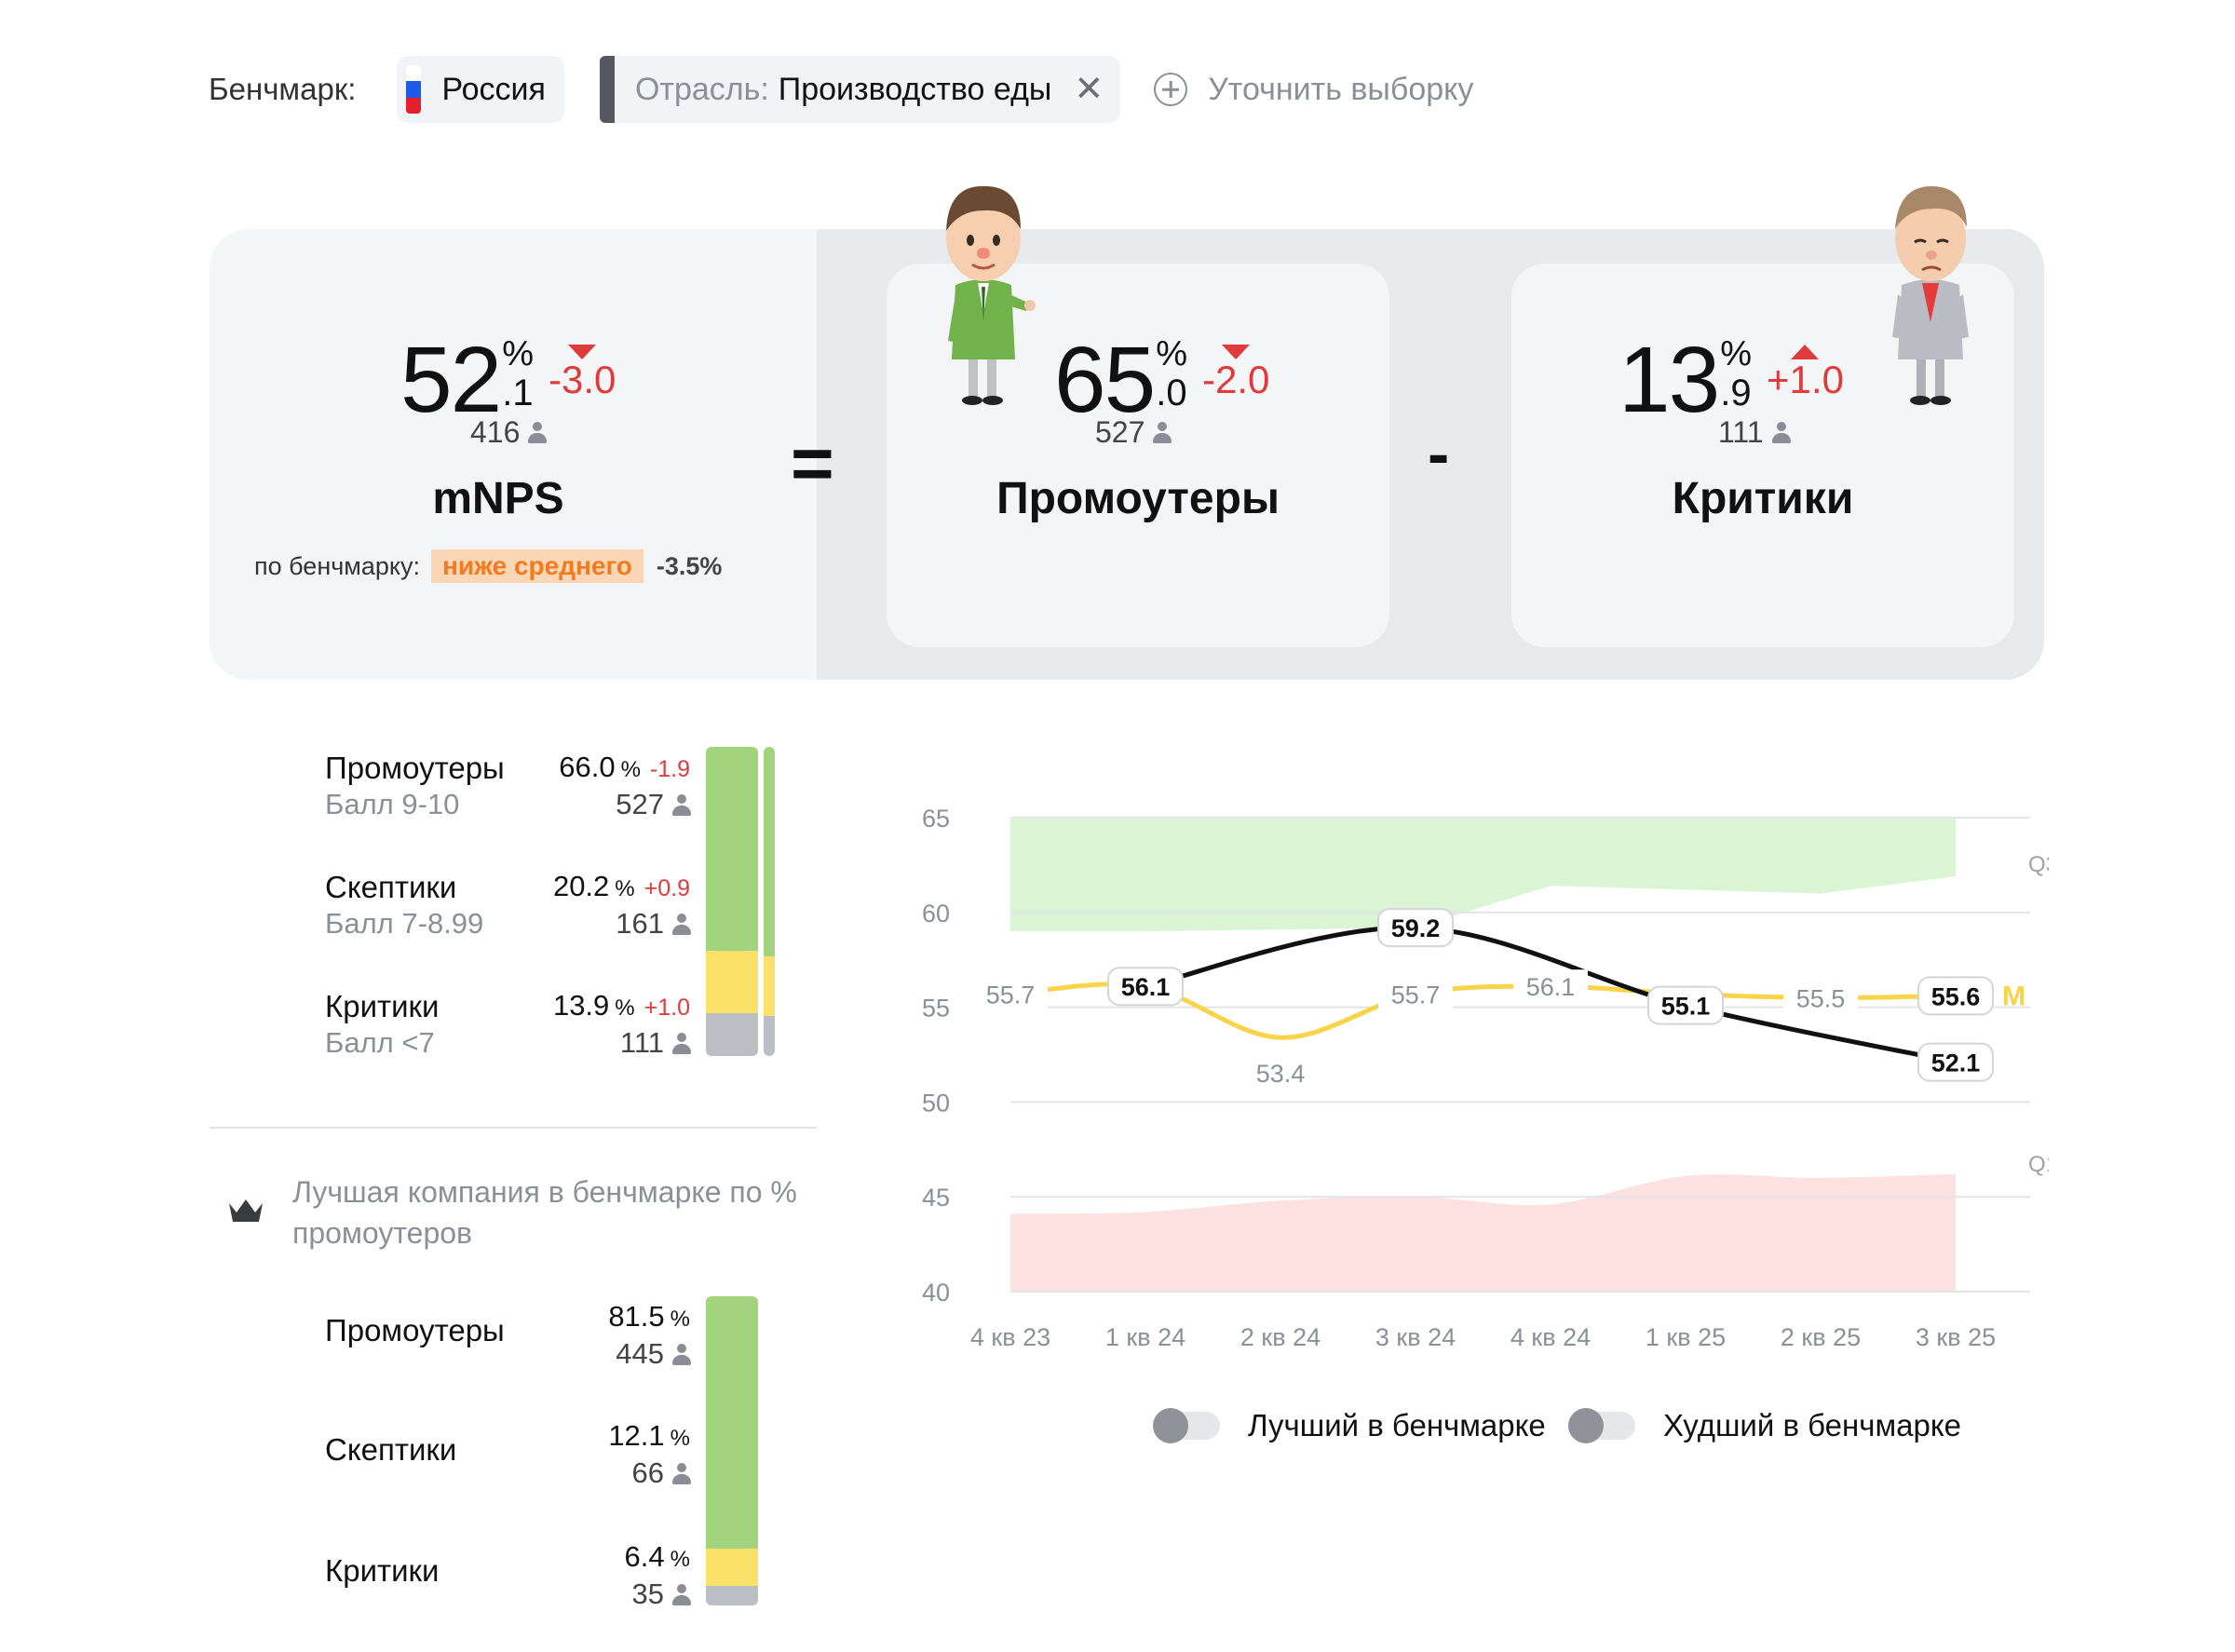  Describe the element at coordinates (1138, 455) in the screenshot. I see `promoters-card: 65 % .0 -2.0 527 Промоутеры` at that location.